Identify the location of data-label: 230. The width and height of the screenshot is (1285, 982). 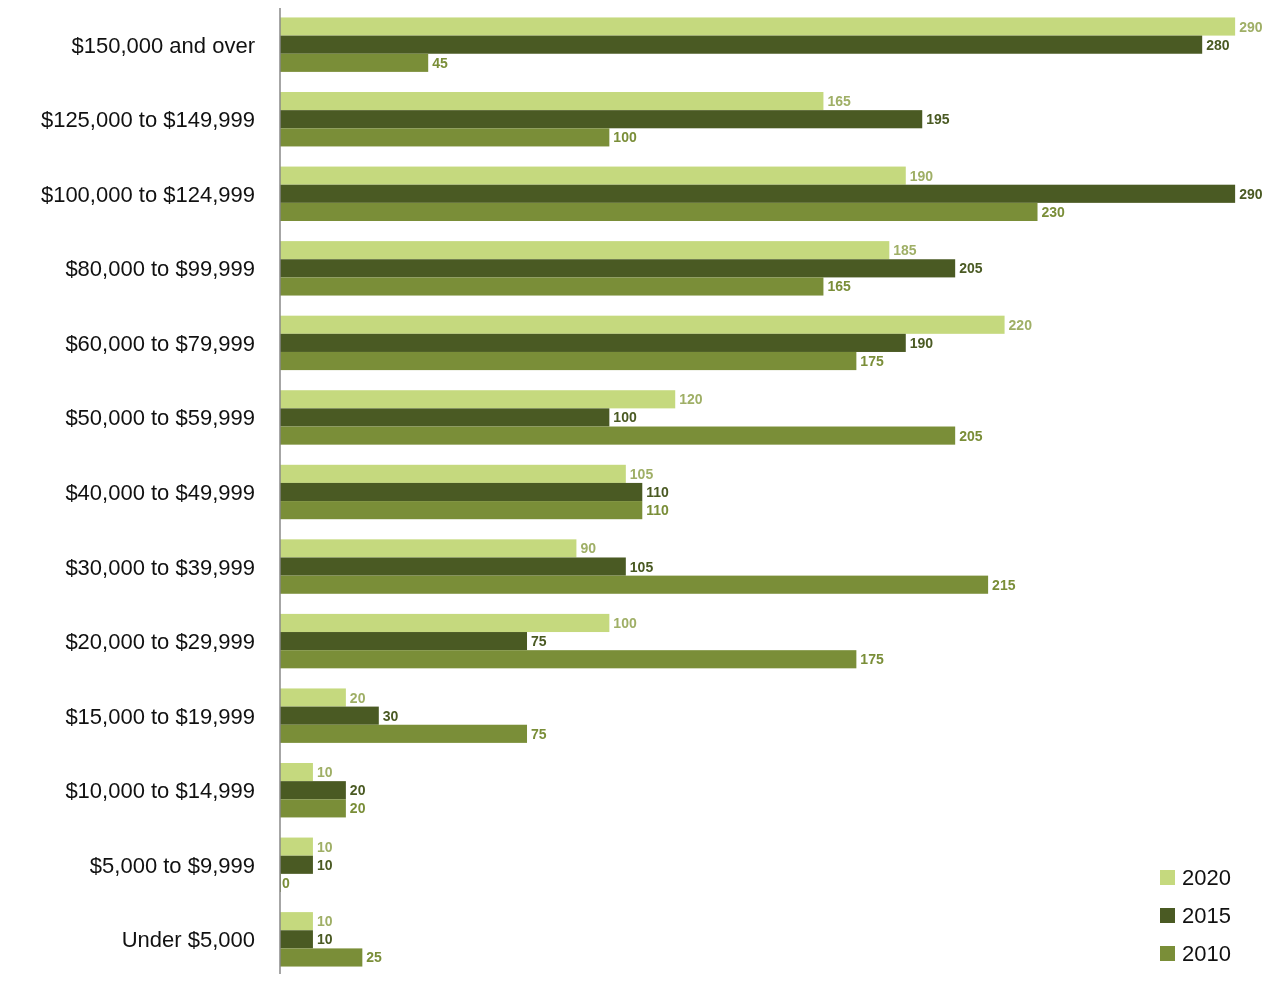
(1053, 211).